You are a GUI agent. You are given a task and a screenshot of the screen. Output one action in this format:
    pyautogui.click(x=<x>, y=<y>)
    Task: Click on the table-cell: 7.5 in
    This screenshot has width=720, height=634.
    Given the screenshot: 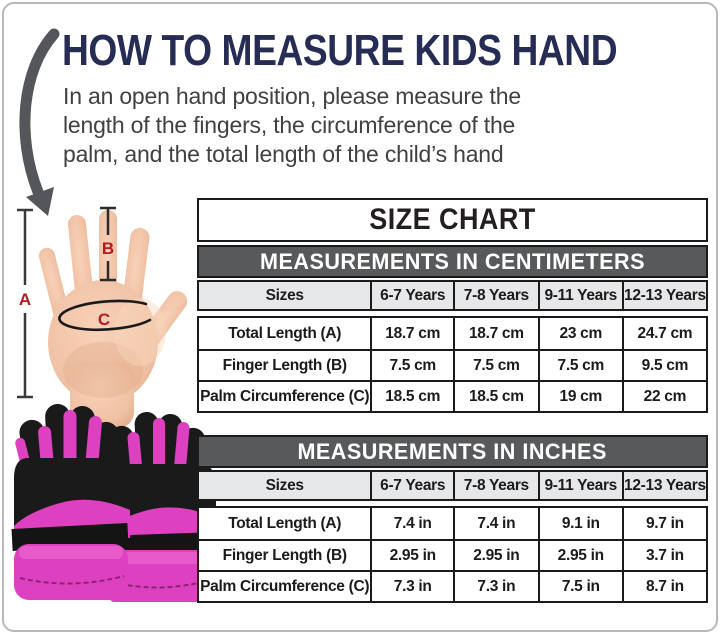 What is the action you would take?
    pyautogui.click(x=579, y=585)
    